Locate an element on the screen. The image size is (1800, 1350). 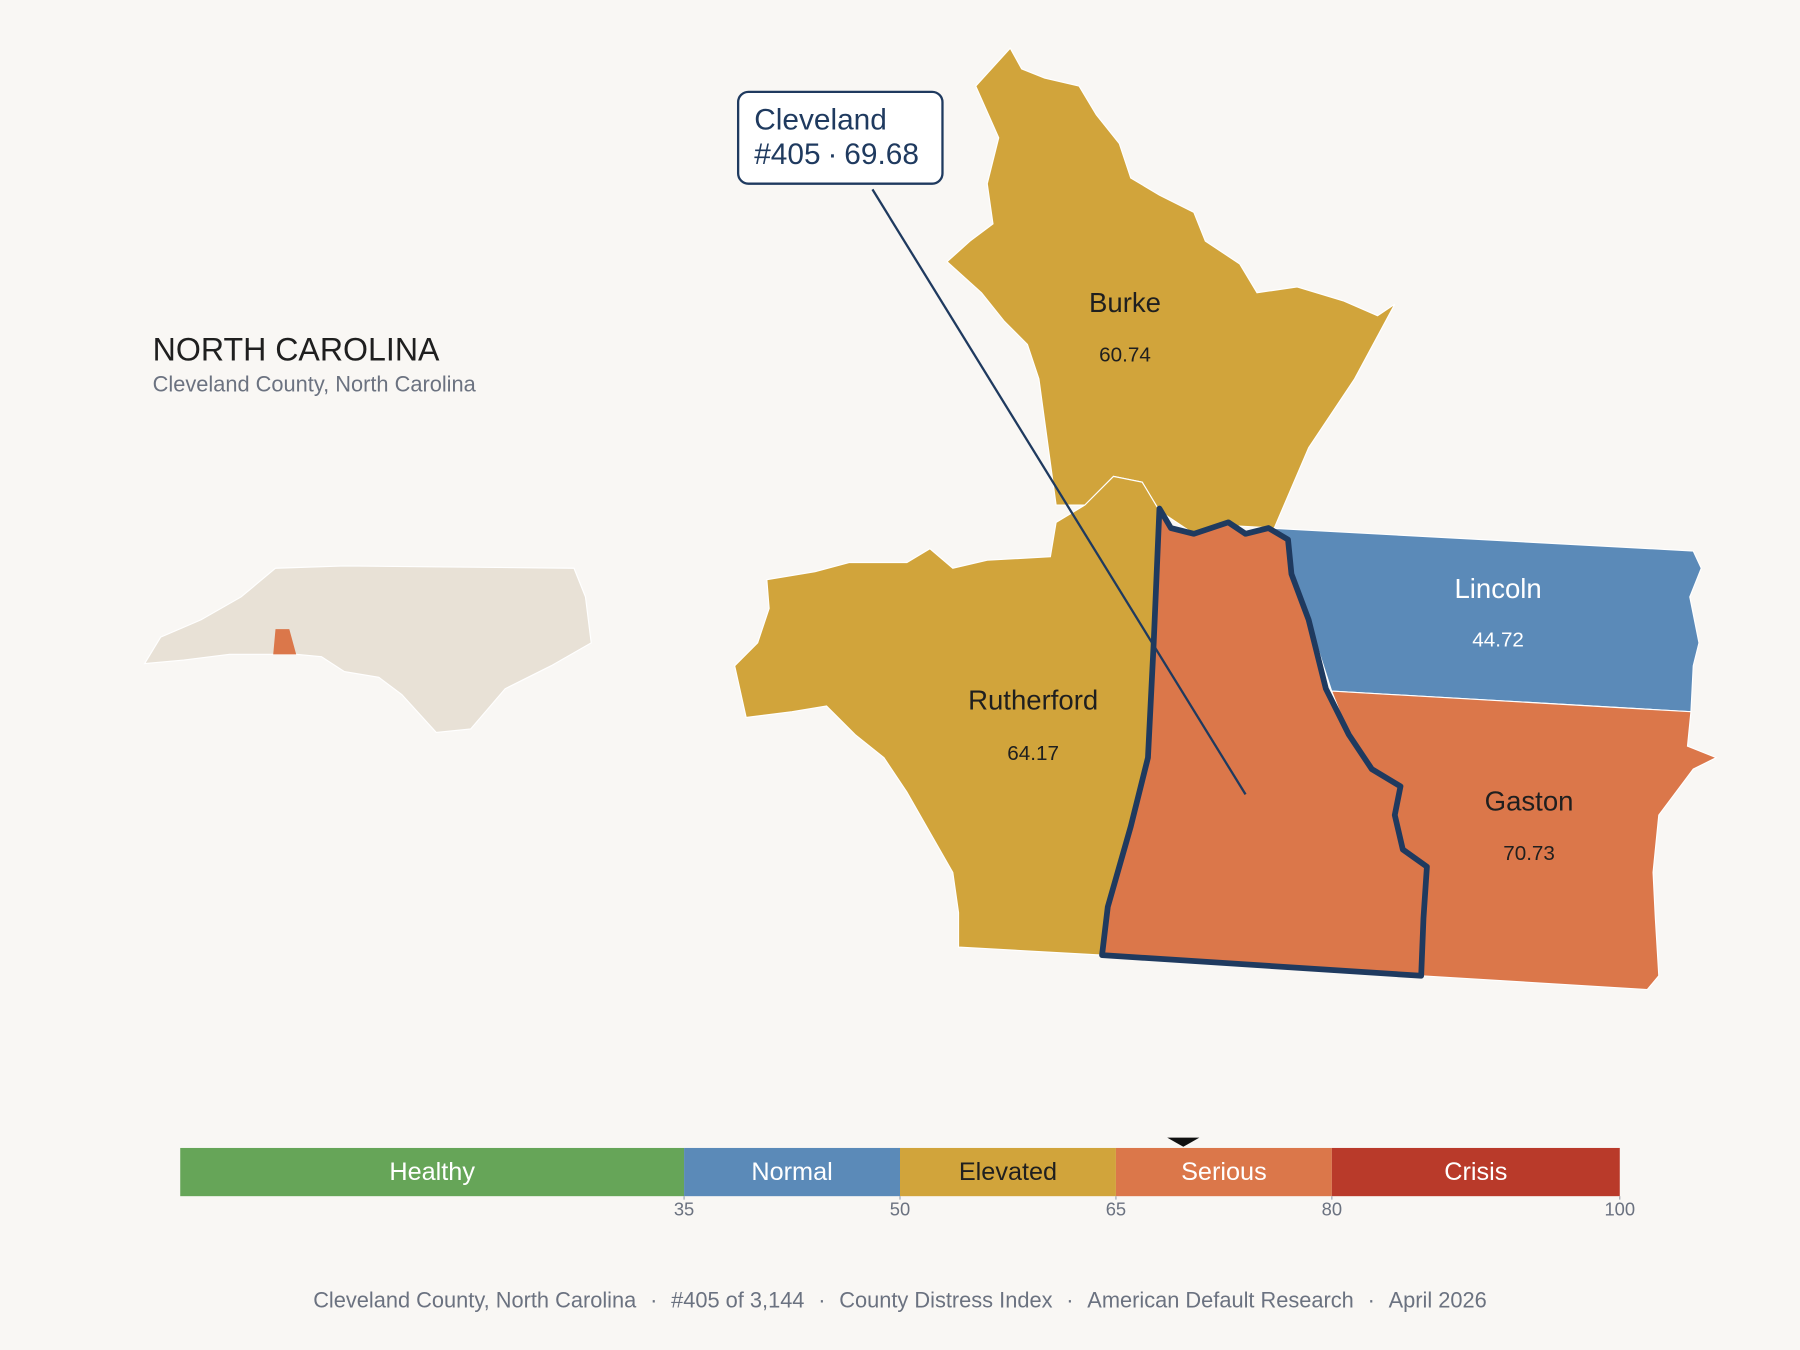
county-shape is located at coordinates (1485, 620).